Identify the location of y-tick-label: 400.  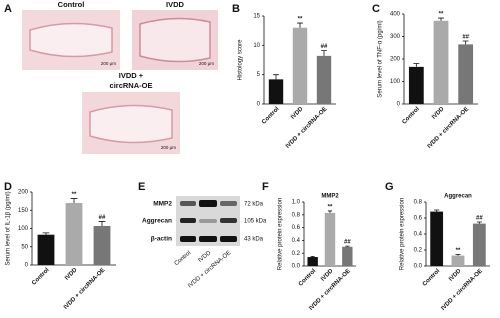
(395, 15).